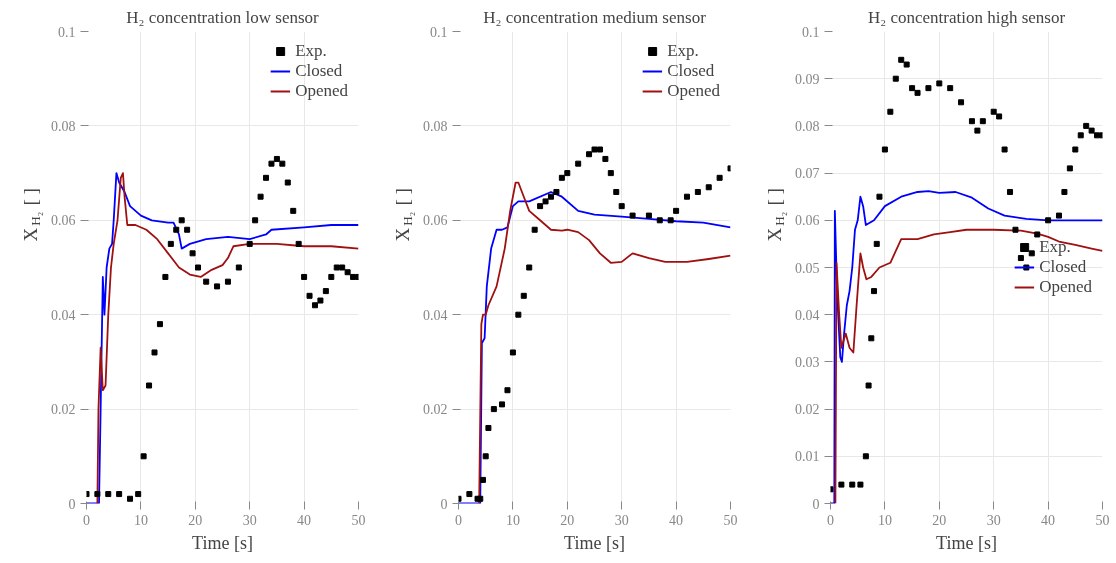  Describe the element at coordinates (807, 268) in the screenshot. I see `y-tick-label: 0.05` at that location.